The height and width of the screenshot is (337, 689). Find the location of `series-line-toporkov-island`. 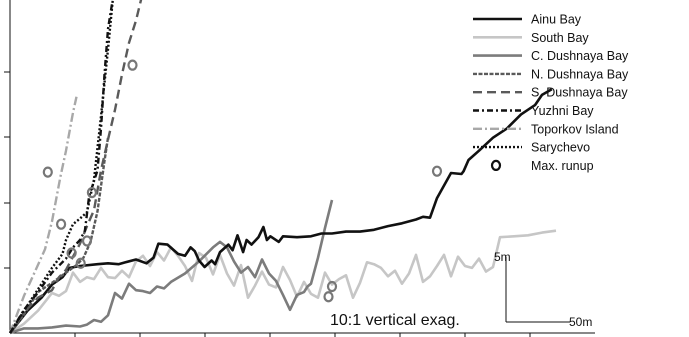

series-line-toporkov-island is located at coordinates (43, 215).